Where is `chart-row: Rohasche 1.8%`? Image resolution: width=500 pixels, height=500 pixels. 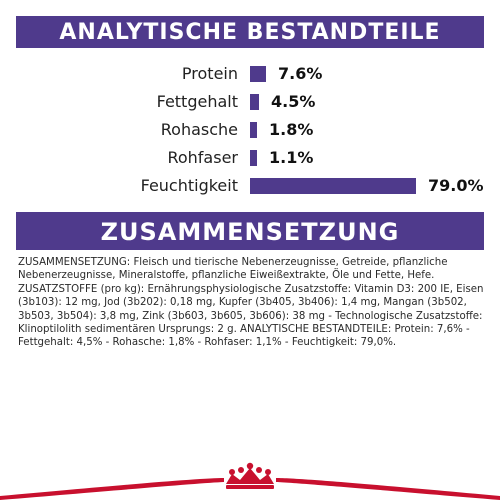
chart-row: Rohasche 1.8% is located at coordinates (250, 130).